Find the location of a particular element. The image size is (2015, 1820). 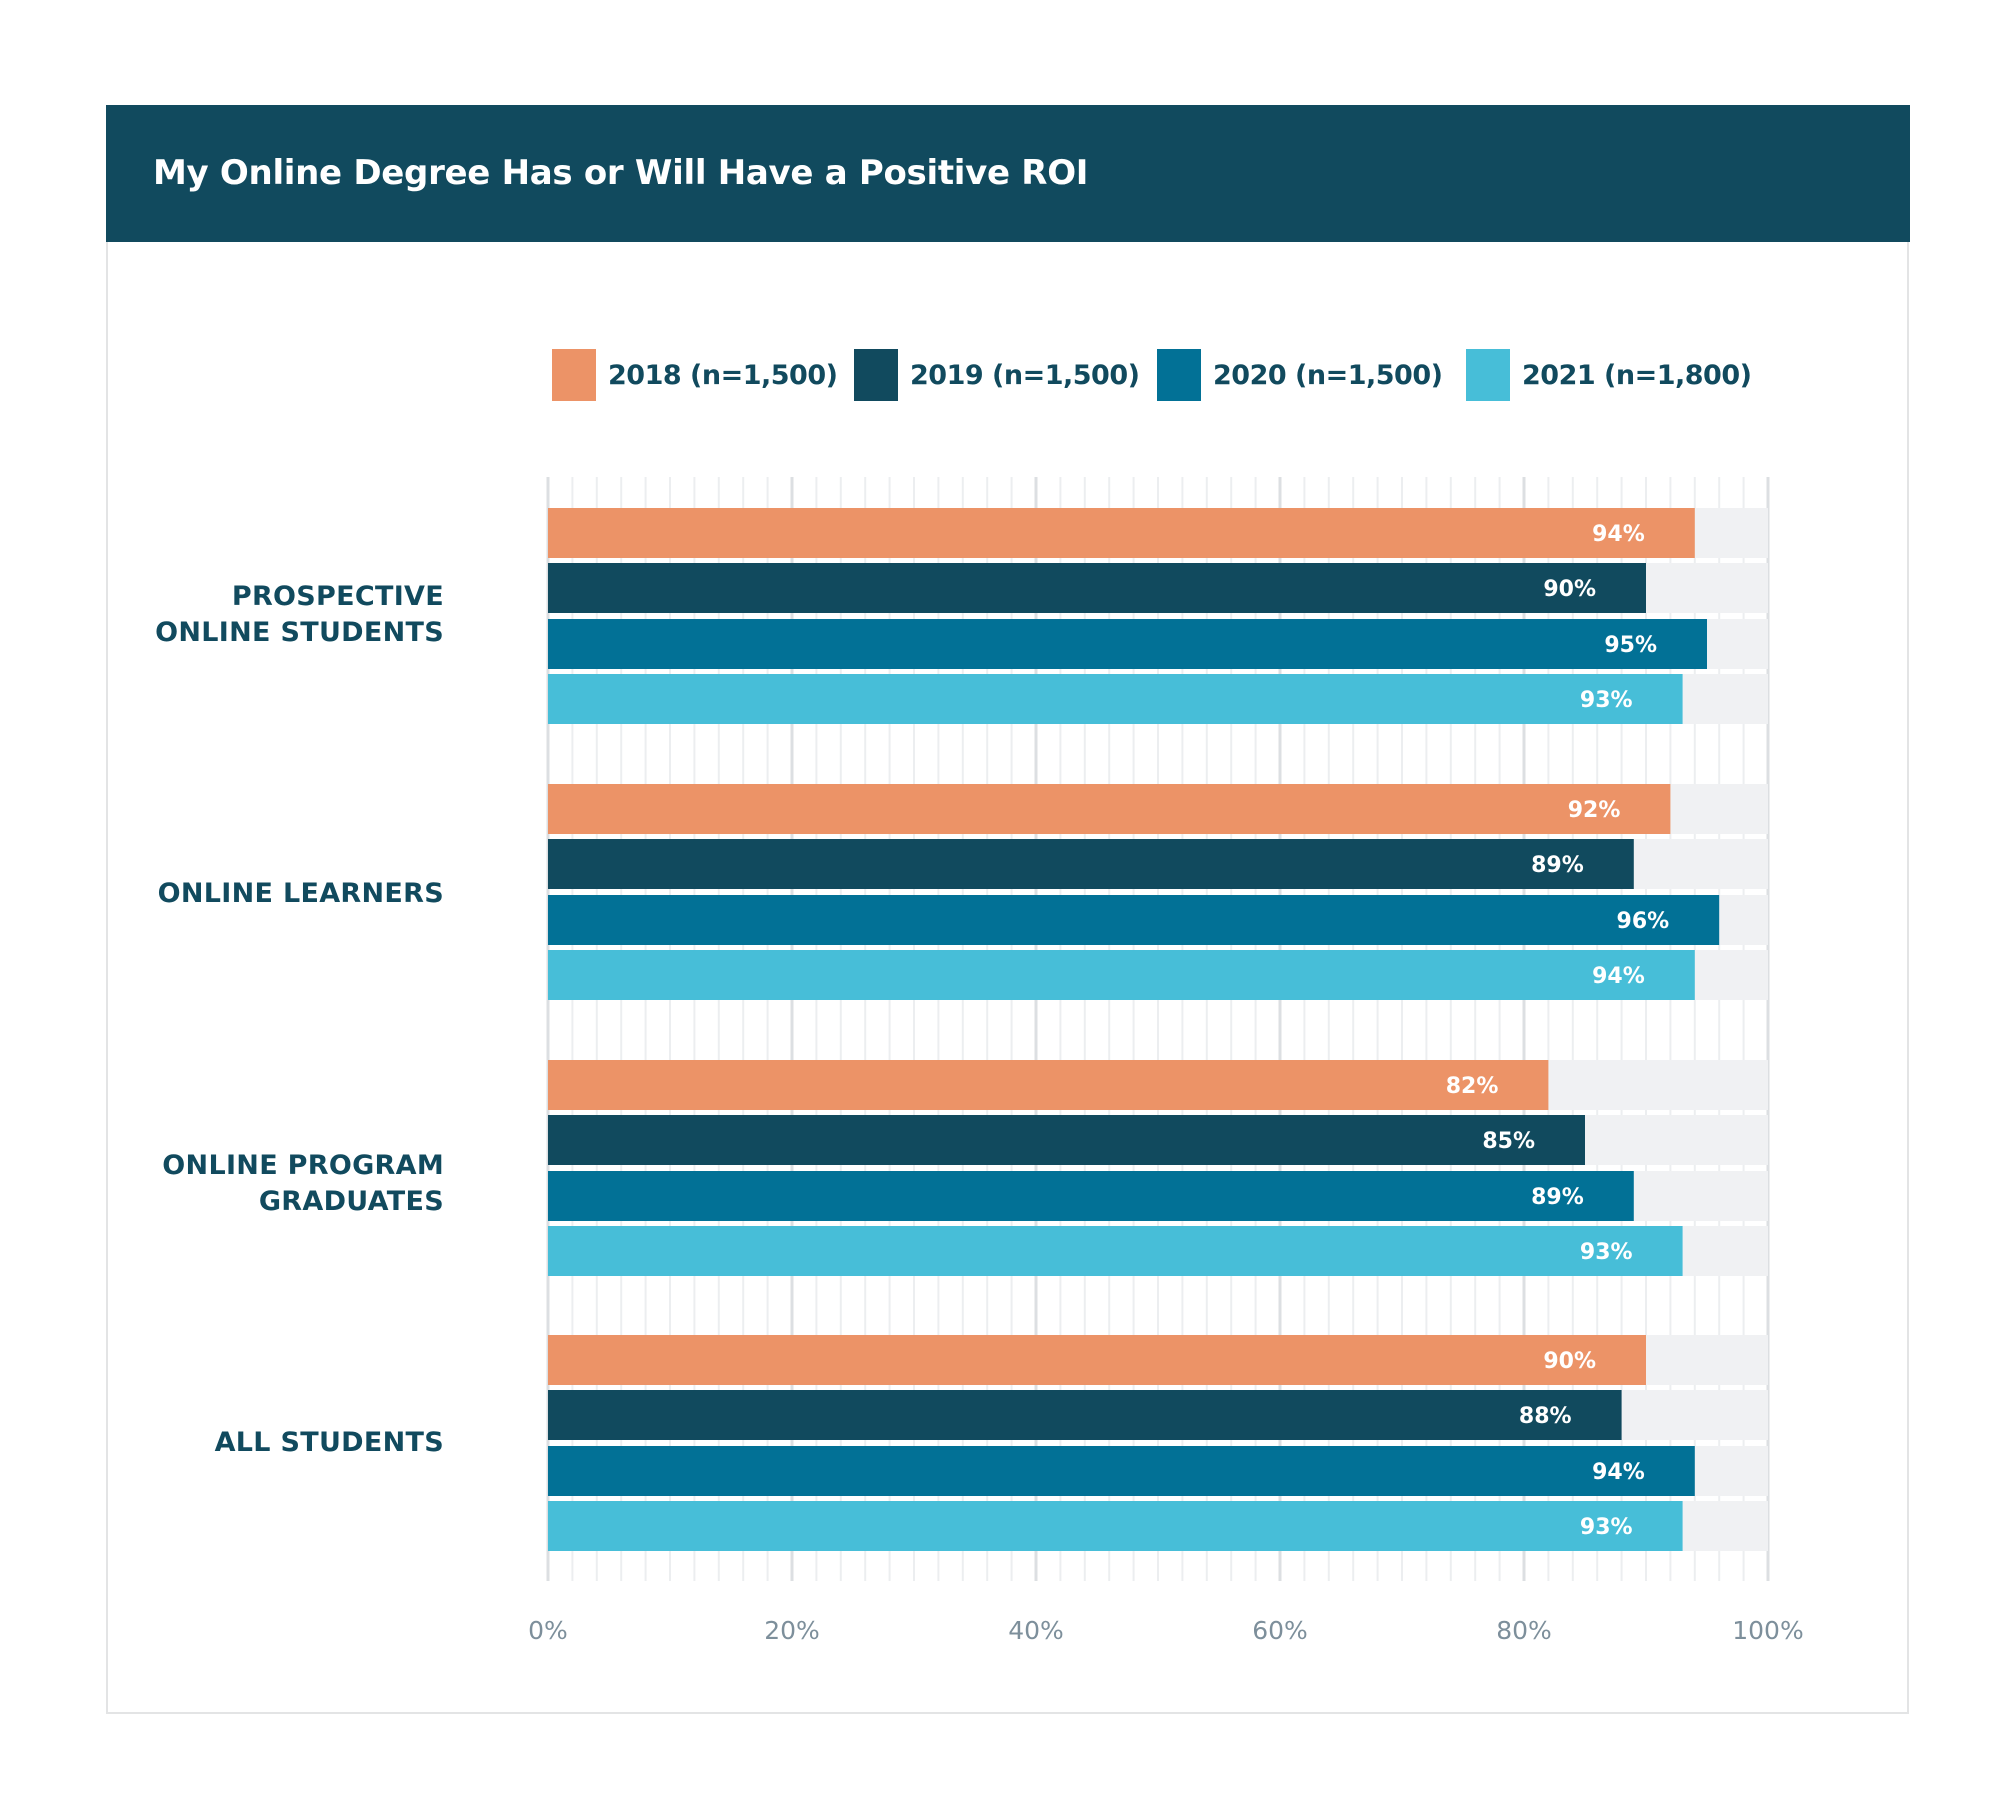

legend-item-2021: 2021 (n=1,800) is located at coordinates (1609, 375).